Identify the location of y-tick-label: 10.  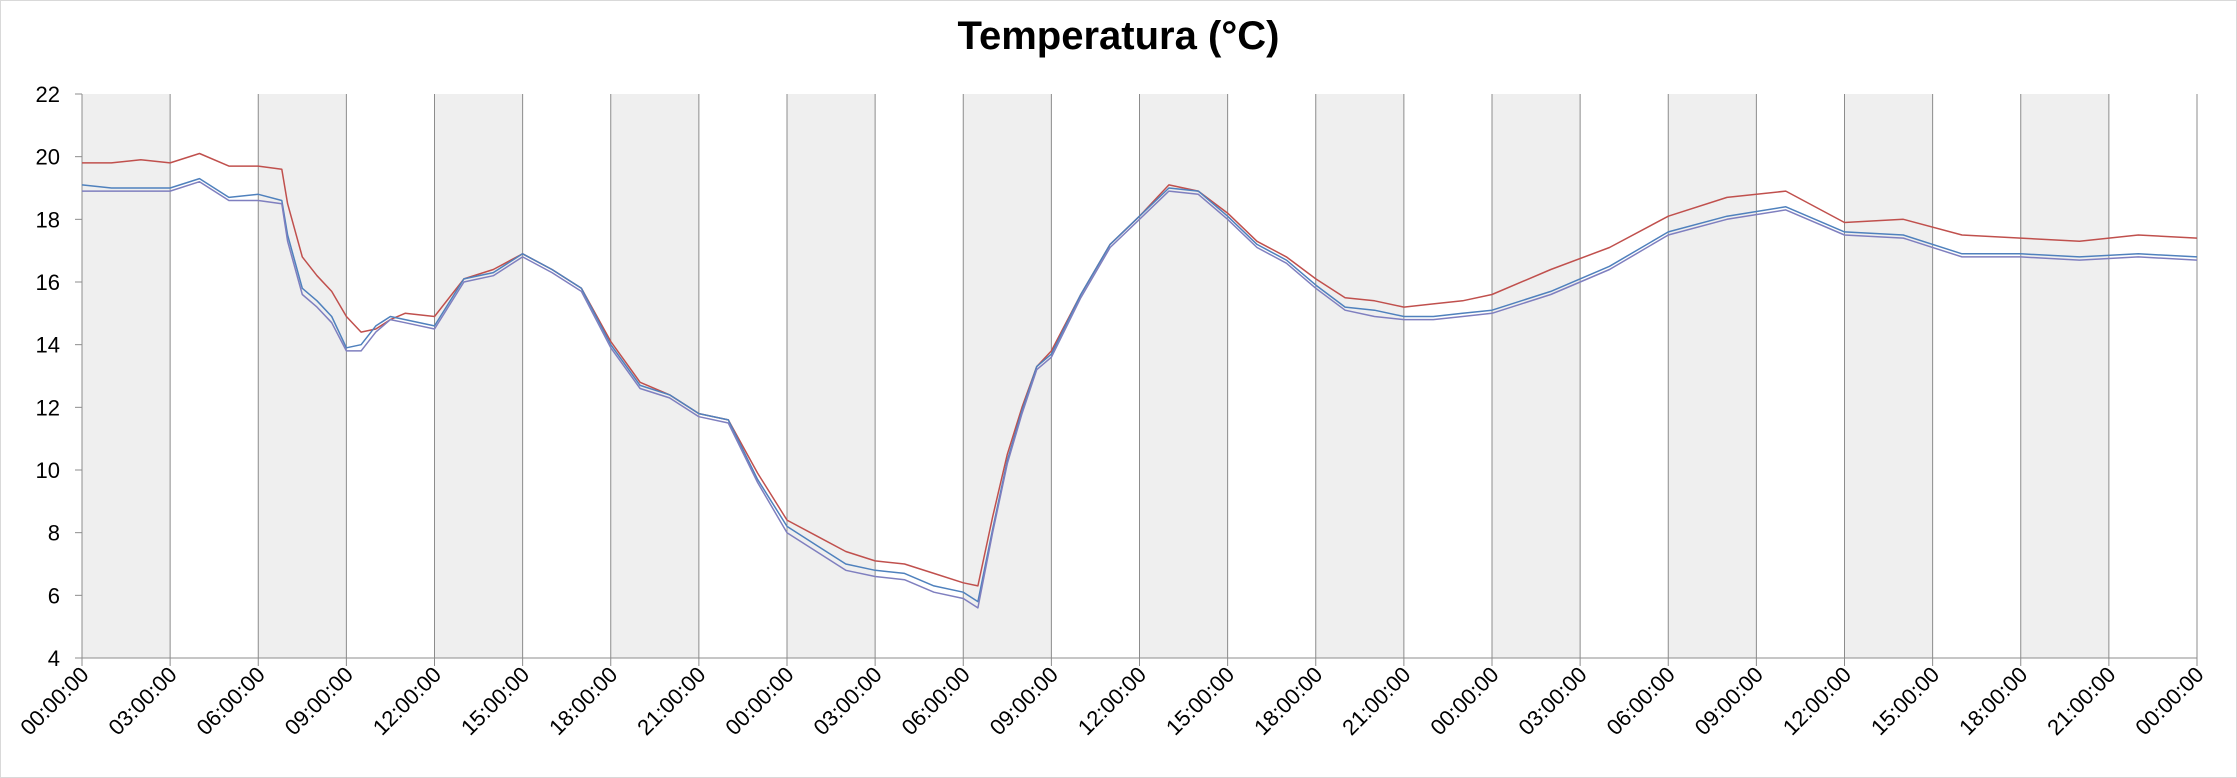
(48, 470).